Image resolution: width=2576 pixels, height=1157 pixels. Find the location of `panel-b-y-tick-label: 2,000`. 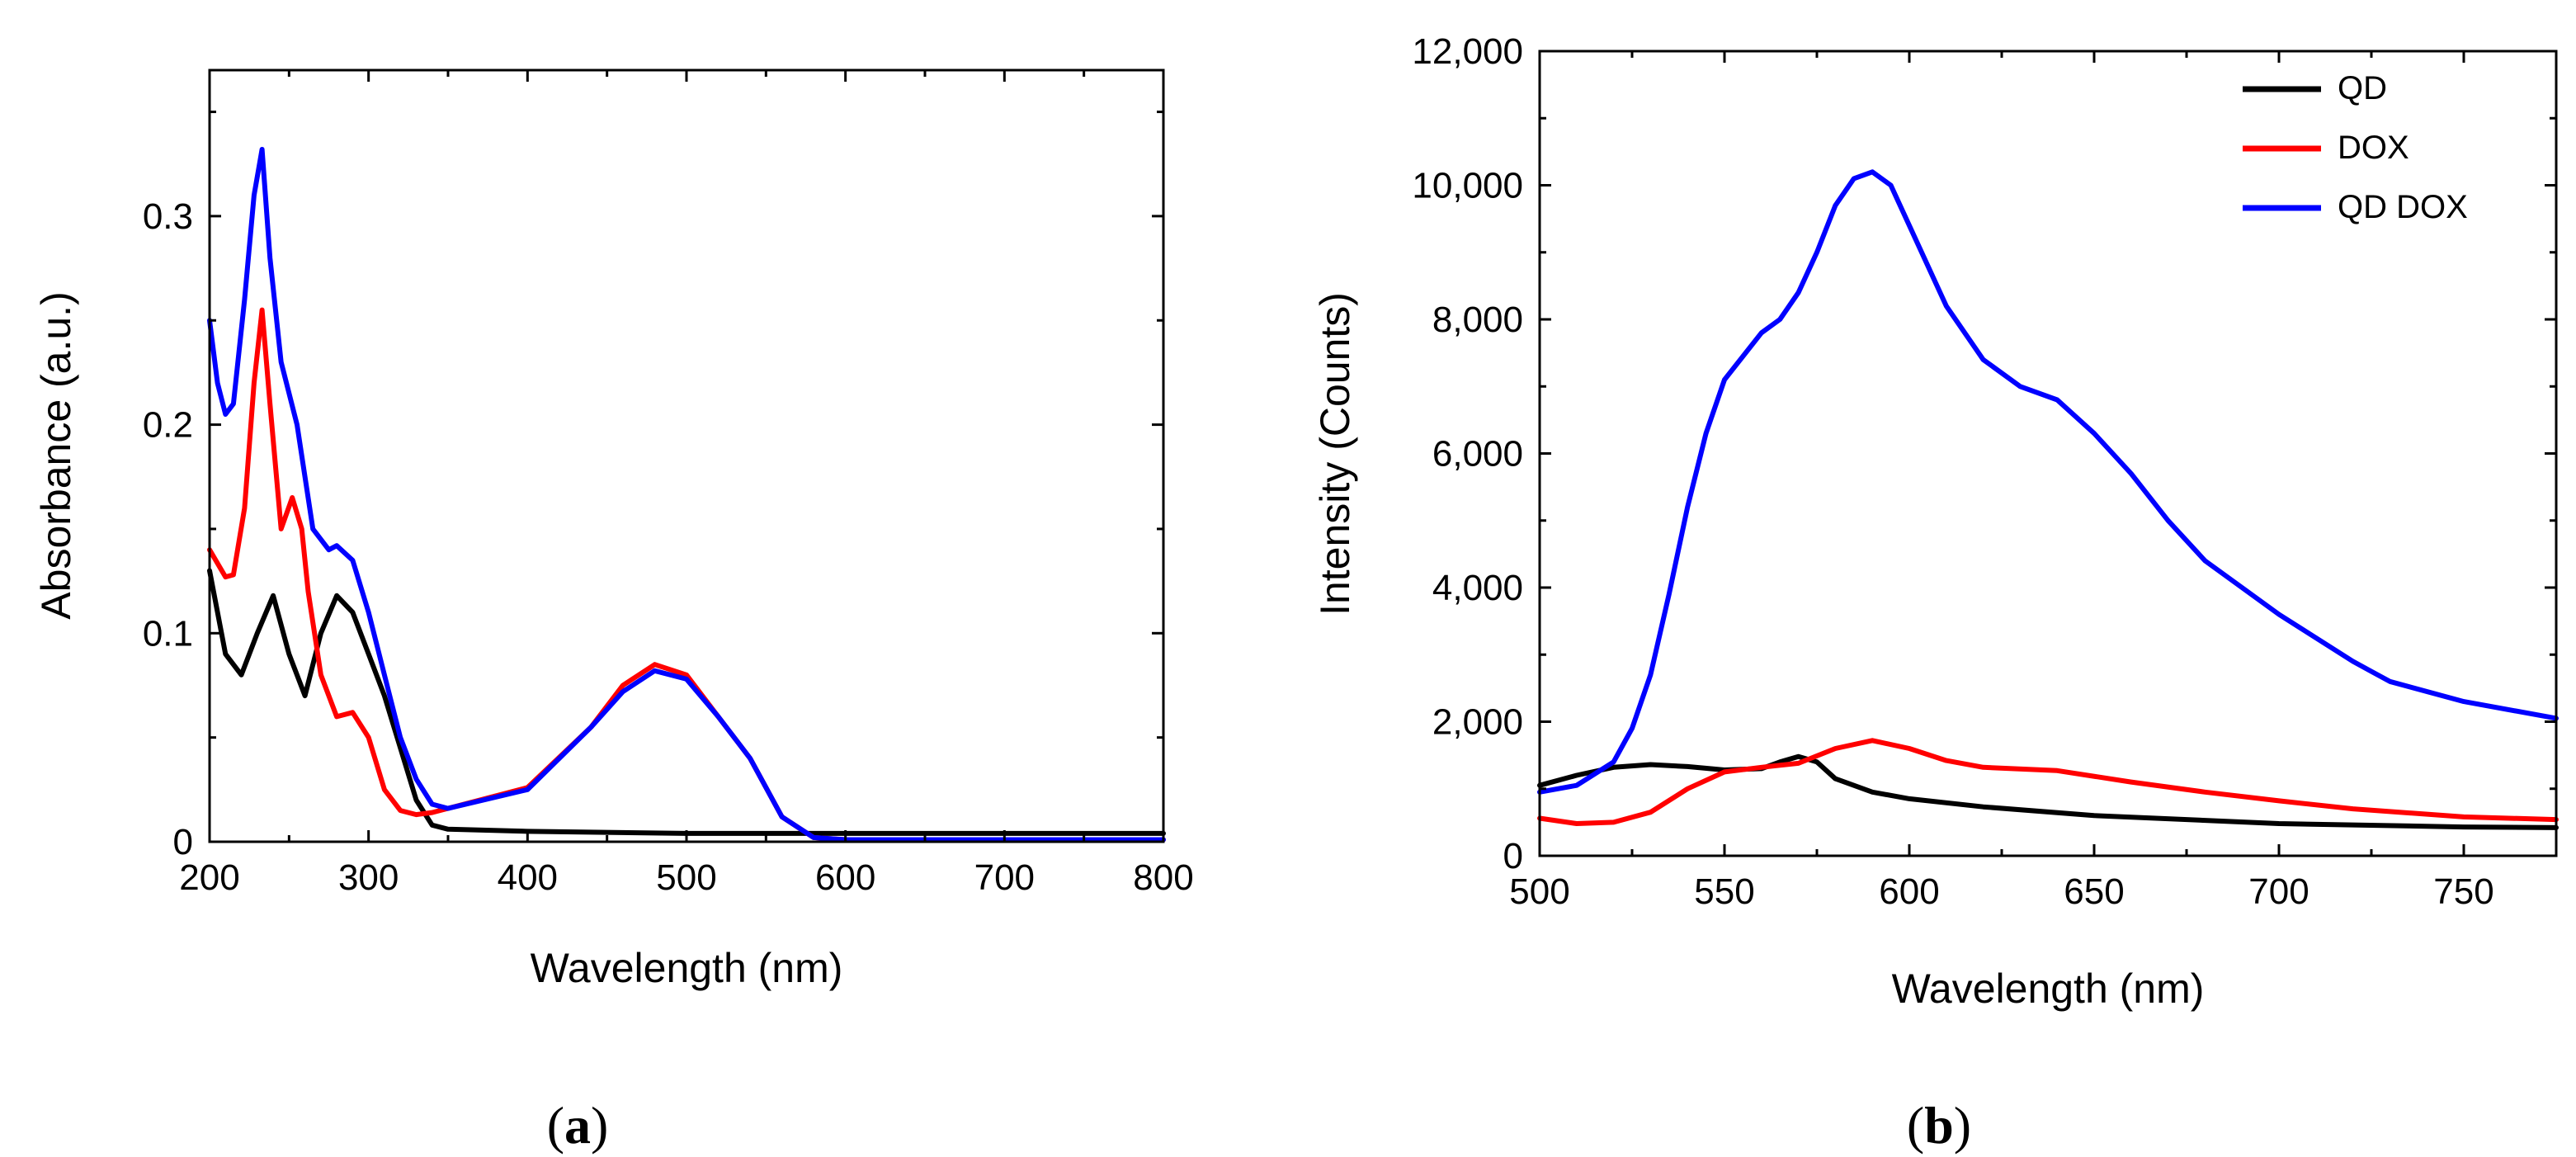

panel-b-y-tick-label: 2,000 is located at coordinates (1477, 722).